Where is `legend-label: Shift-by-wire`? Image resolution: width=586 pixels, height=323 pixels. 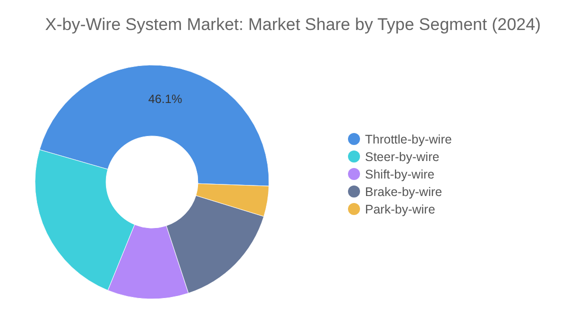
legend-label: Shift-by-wire is located at coordinates (400, 175).